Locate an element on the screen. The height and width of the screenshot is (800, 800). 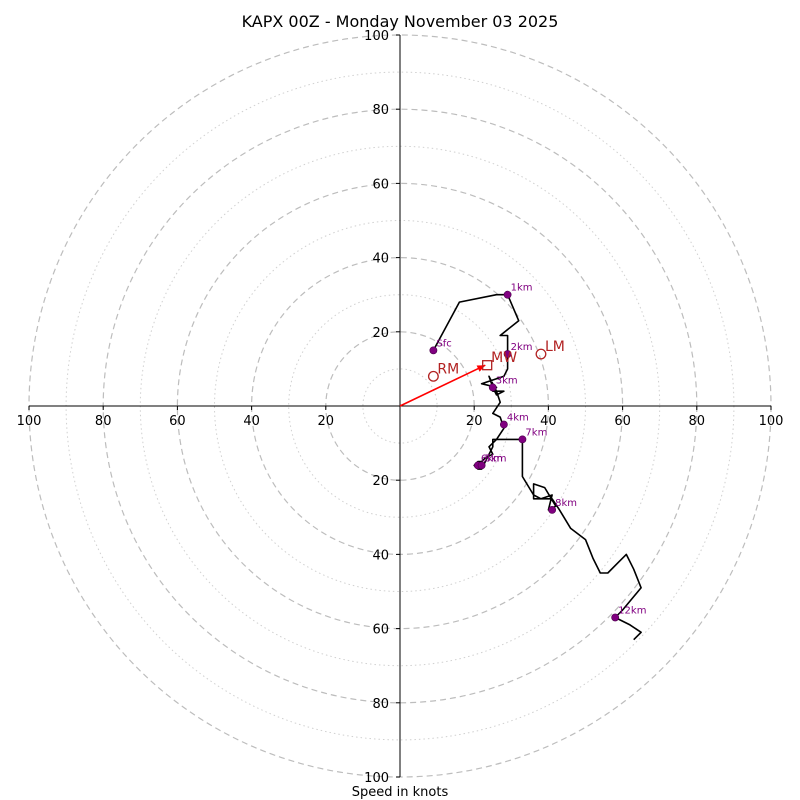
height-point-4km is located at coordinates (503, 424).